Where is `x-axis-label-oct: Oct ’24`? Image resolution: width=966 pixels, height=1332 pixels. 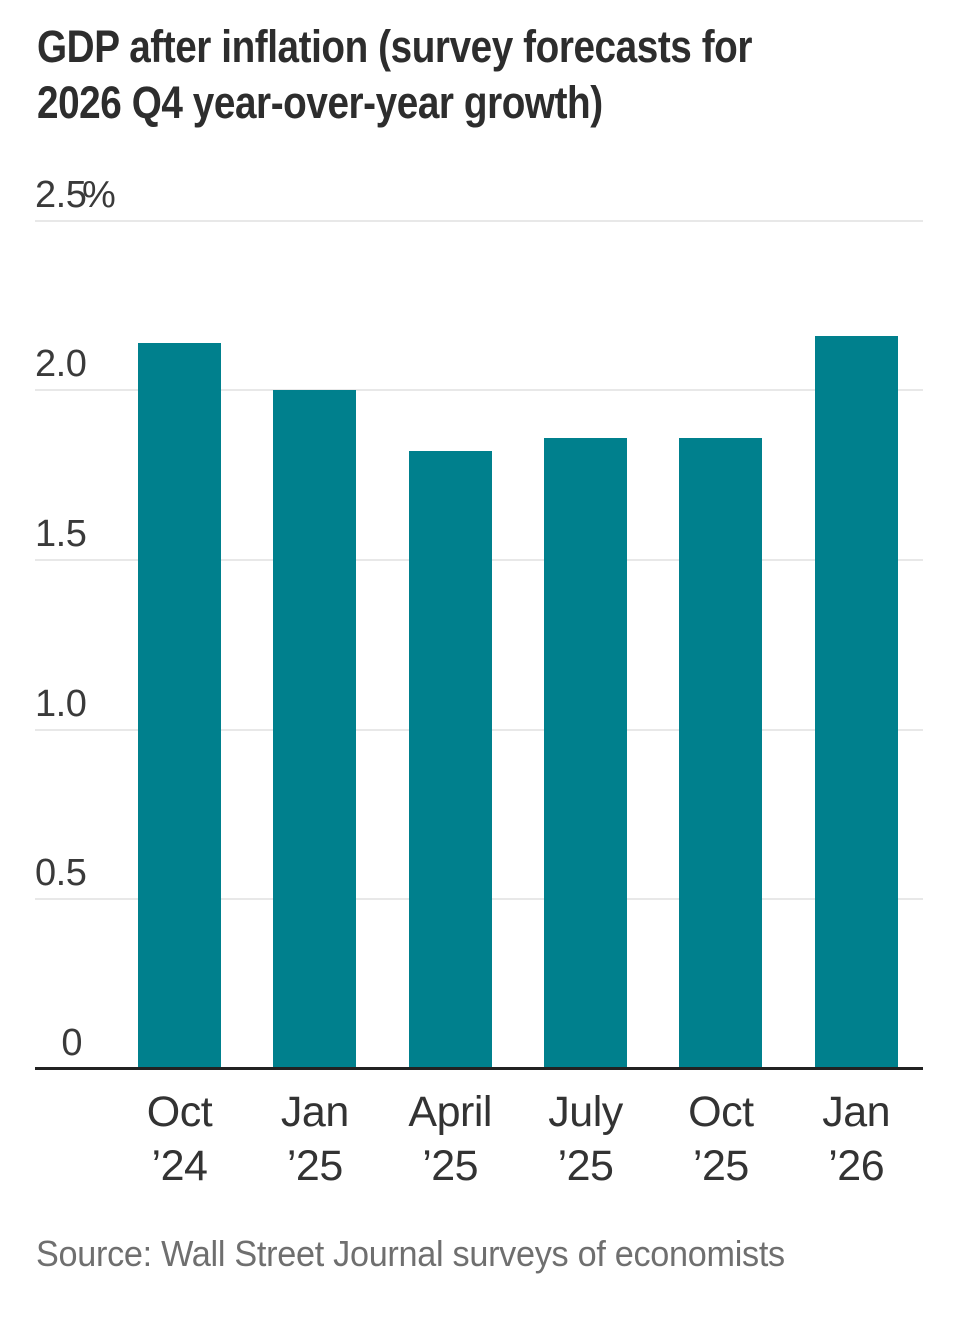
x-axis-label-oct: Oct ’24 is located at coordinates (180, 1139).